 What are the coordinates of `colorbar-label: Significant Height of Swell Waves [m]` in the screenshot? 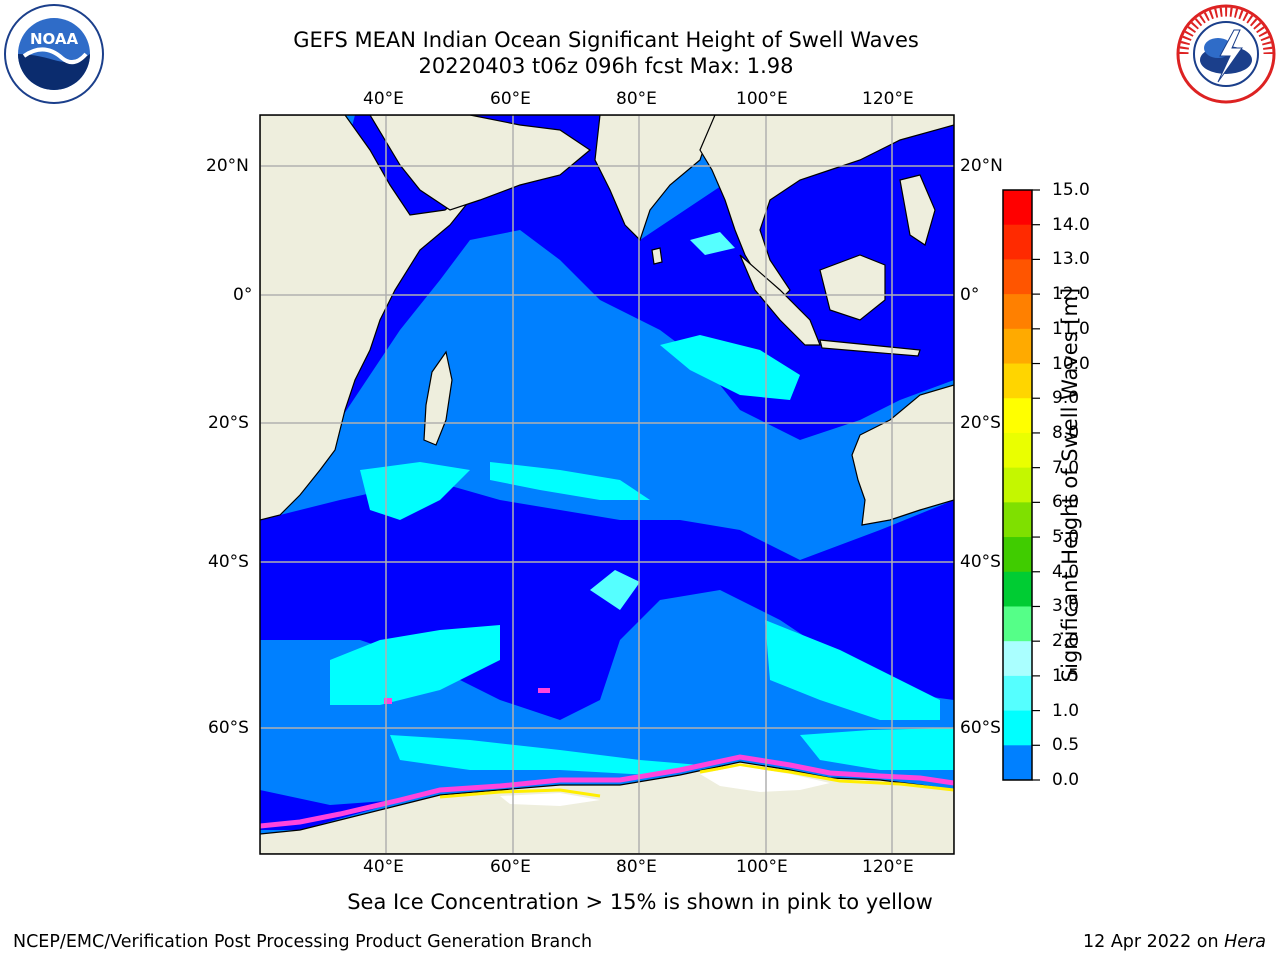 It's located at (1070, 485).